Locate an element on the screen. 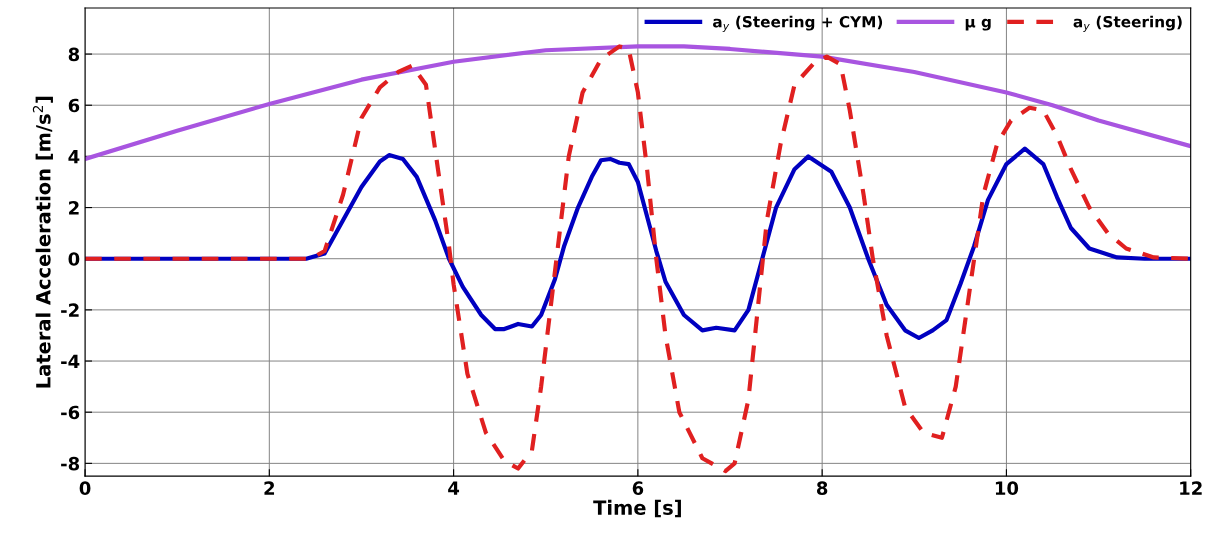 Image resolution: width=1215 pixels, height=535 pixels. y-tick-label: 0 is located at coordinates (74, 259).